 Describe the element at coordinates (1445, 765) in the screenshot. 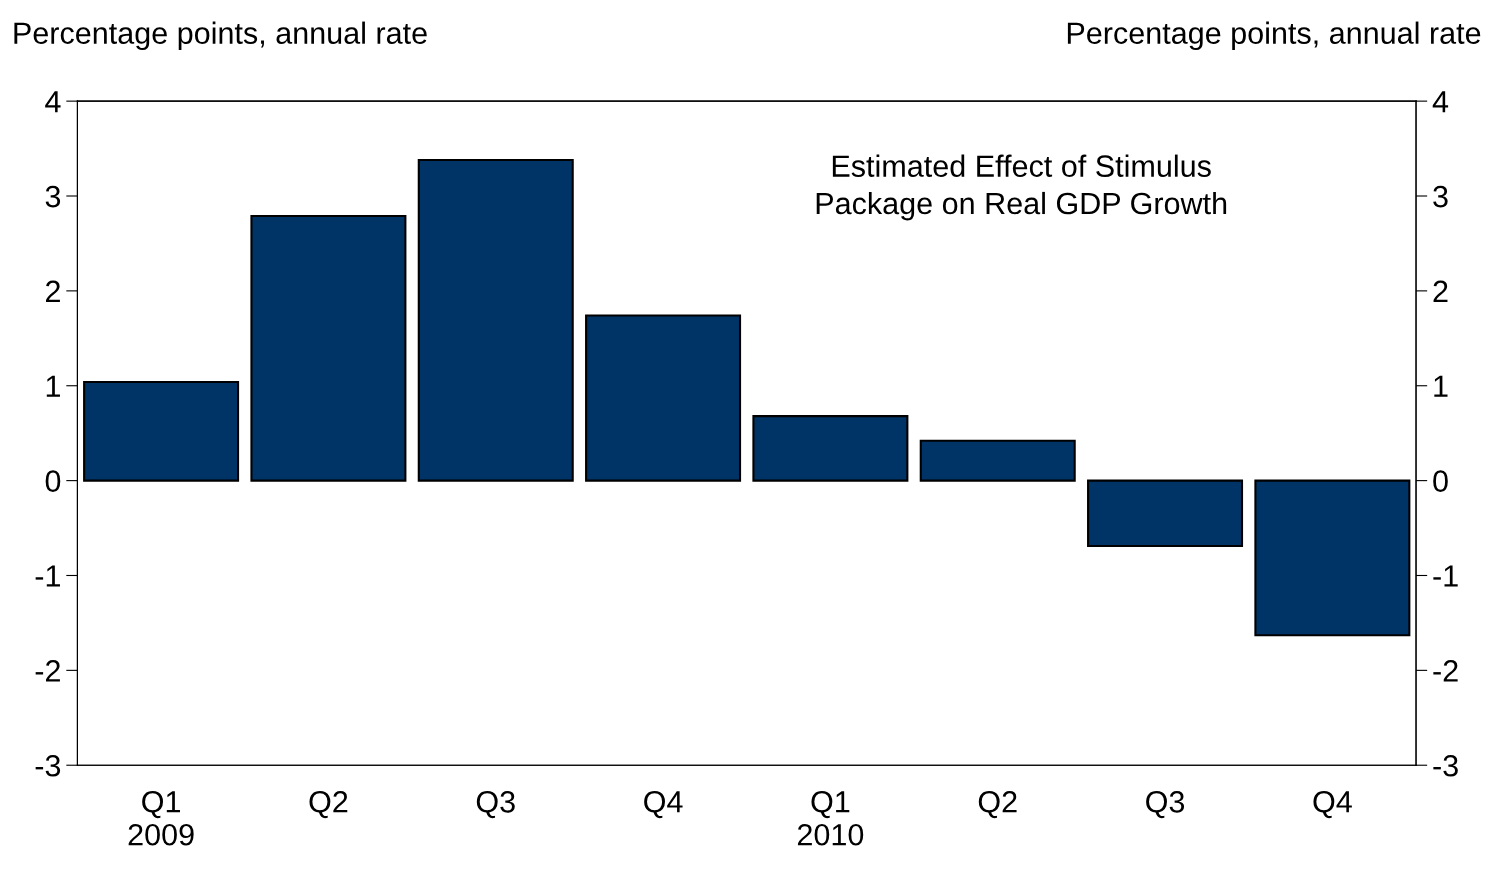

I see `y2-tick-label: -3` at that location.